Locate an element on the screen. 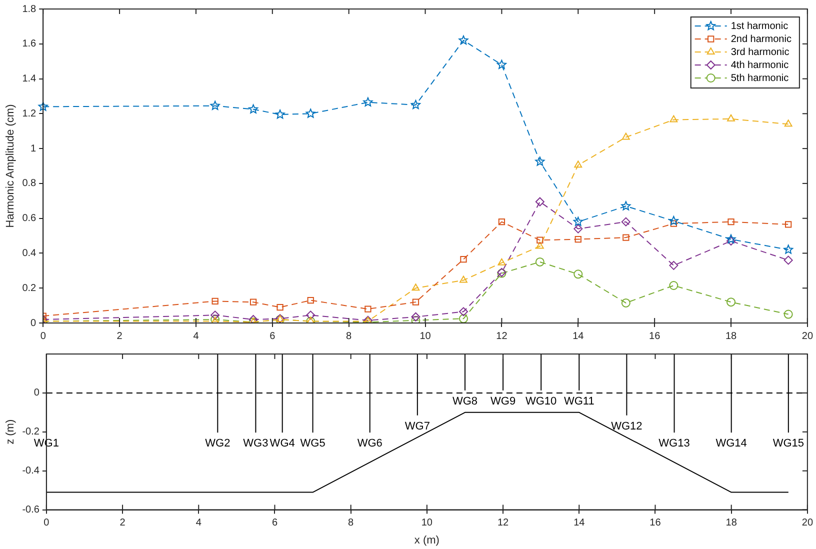  ref-line-label: WG10 is located at coordinates (541, 401).